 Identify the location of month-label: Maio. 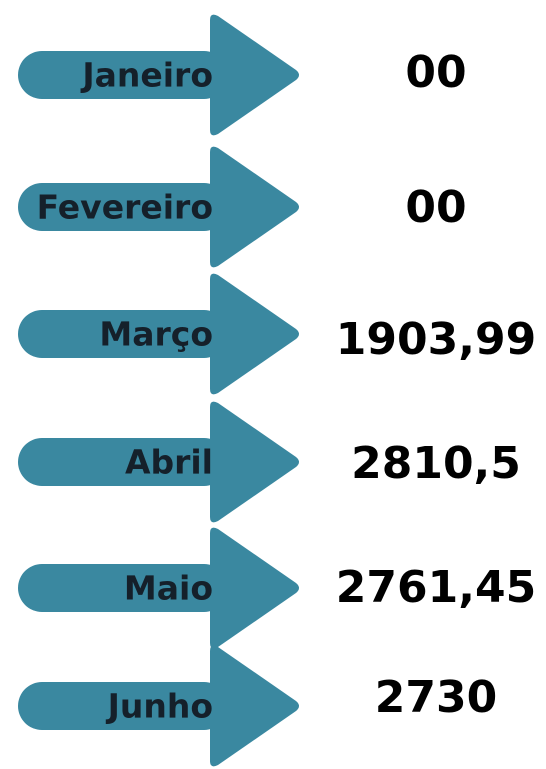
(168, 588).